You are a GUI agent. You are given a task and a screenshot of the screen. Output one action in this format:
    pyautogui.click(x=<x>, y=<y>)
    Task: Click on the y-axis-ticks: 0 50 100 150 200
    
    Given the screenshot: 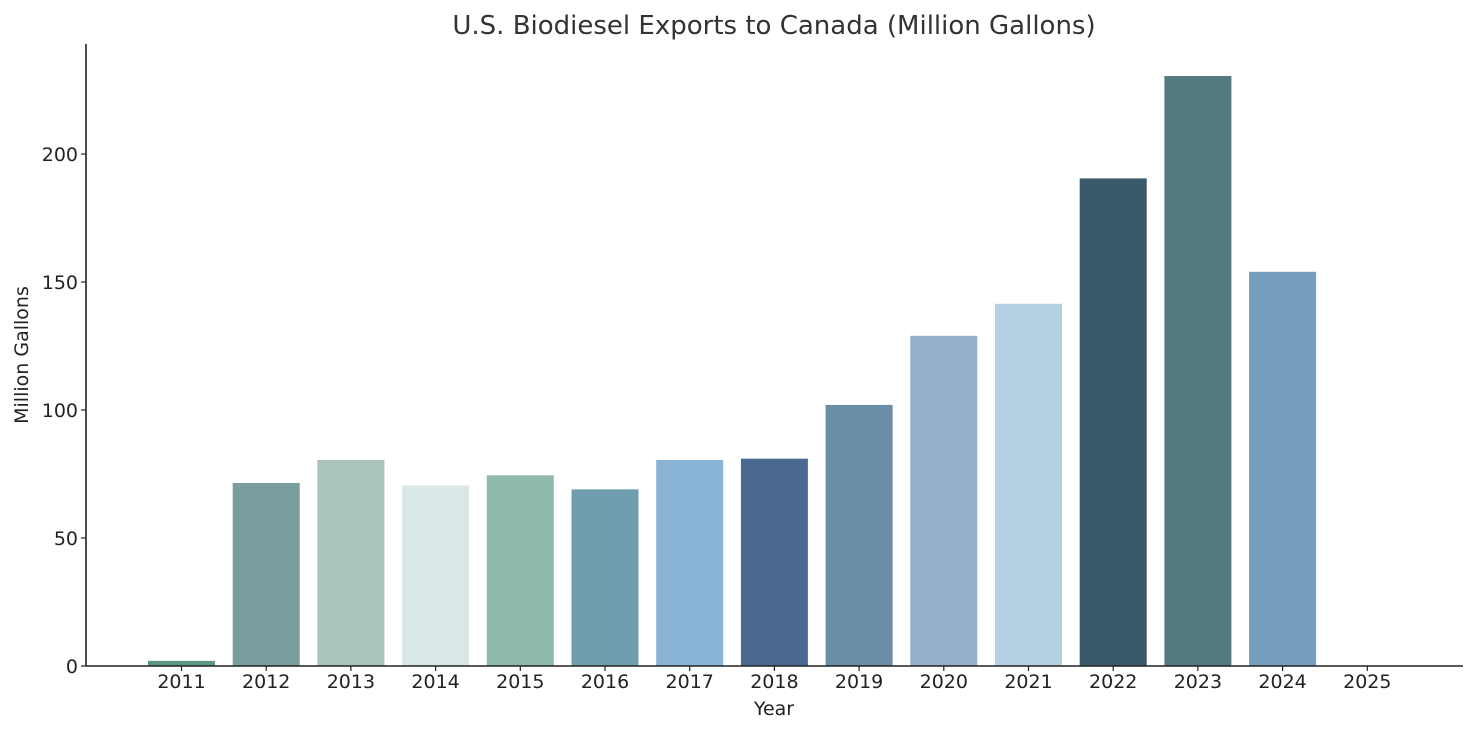 What is the action you would take?
    pyautogui.click(x=64, y=411)
    